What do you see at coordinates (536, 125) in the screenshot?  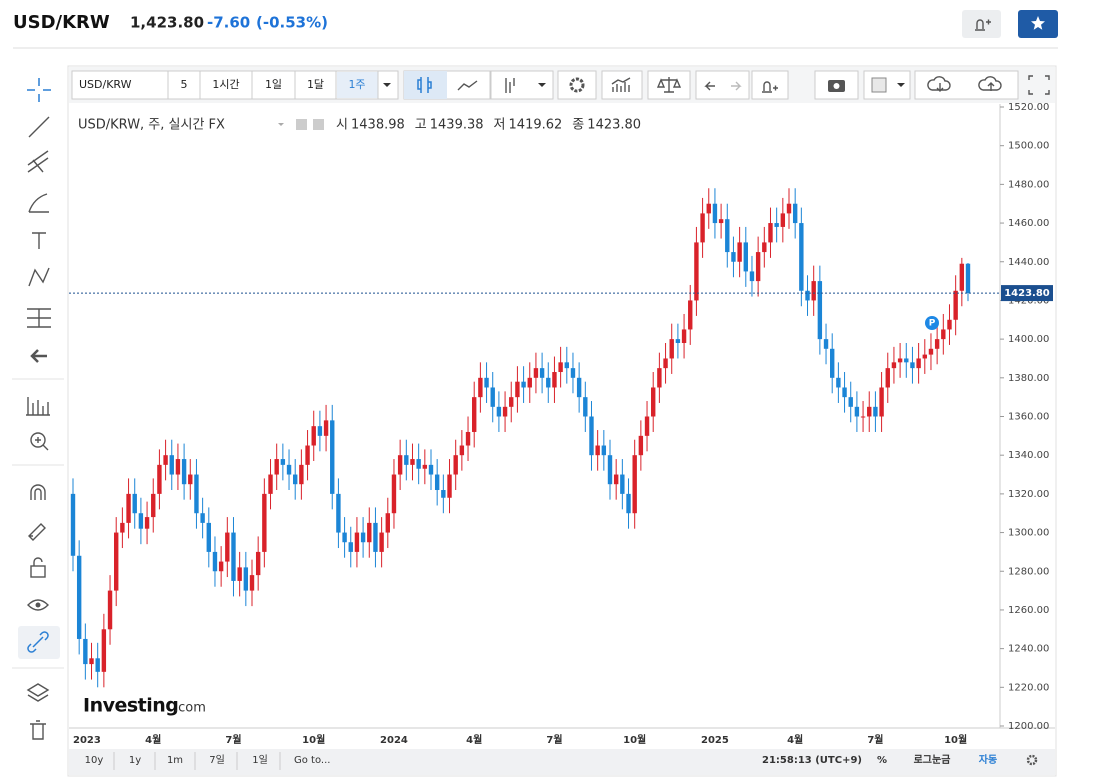 I see `ohlc-value: 1419.62` at bounding box center [536, 125].